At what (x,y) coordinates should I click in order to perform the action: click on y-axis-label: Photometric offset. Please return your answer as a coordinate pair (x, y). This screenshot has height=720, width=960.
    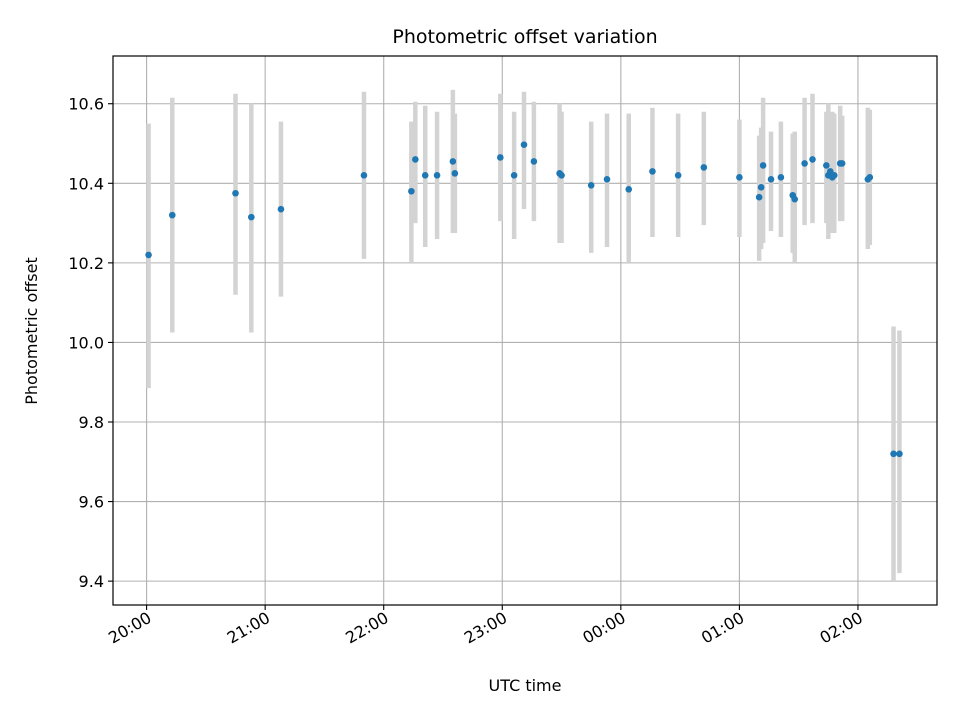
    Looking at the image, I should click on (31, 331).